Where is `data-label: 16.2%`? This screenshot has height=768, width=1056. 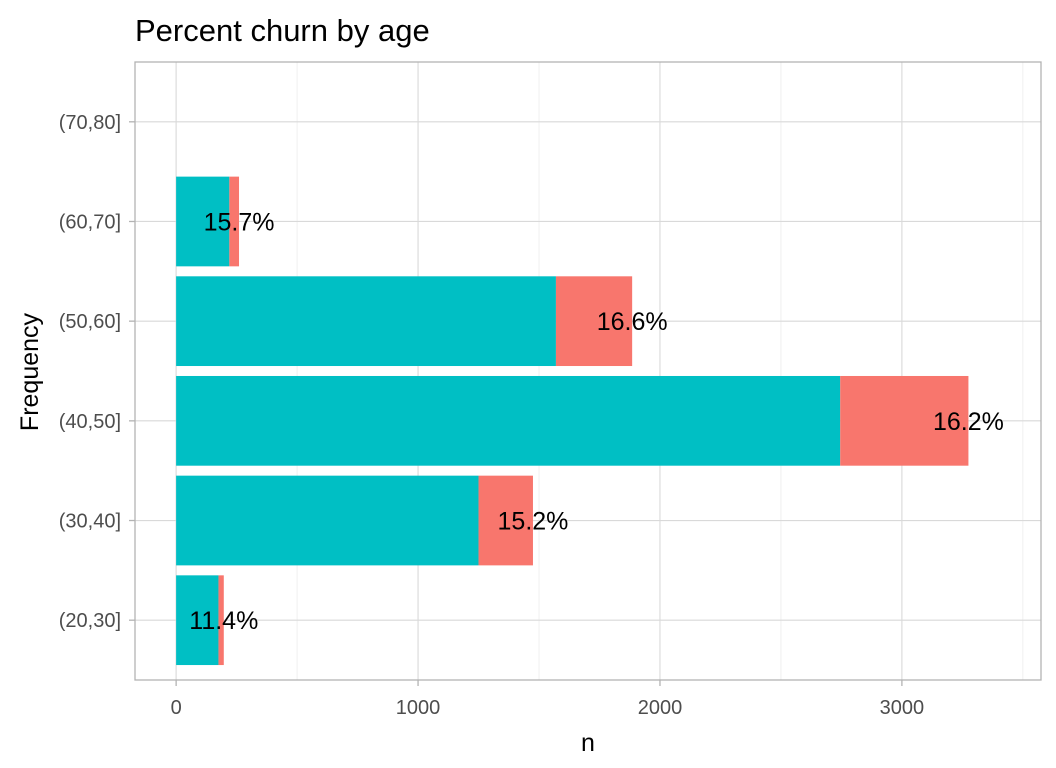
data-label: 16.2% is located at coordinates (968, 422).